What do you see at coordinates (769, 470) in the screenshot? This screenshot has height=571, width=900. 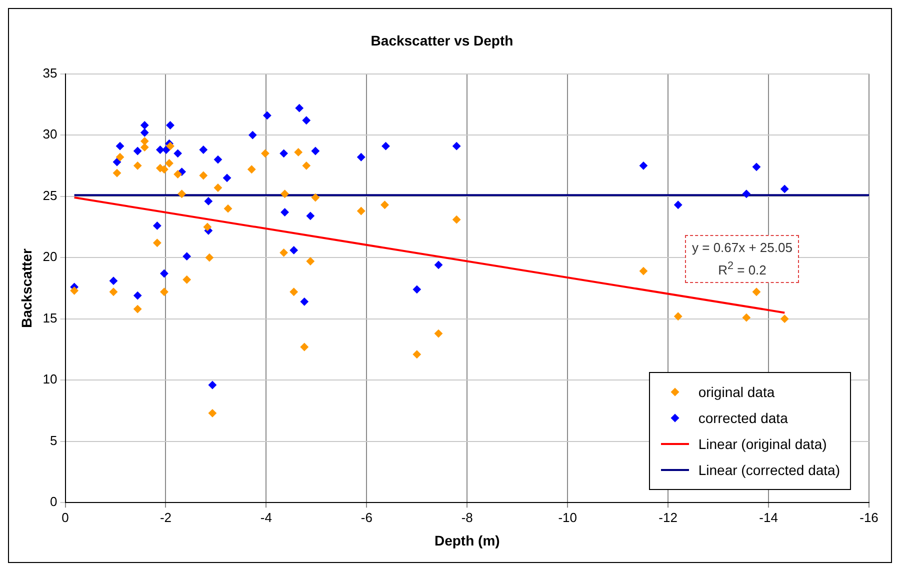 I see `legend-label: Linear (corrected data)` at bounding box center [769, 470].